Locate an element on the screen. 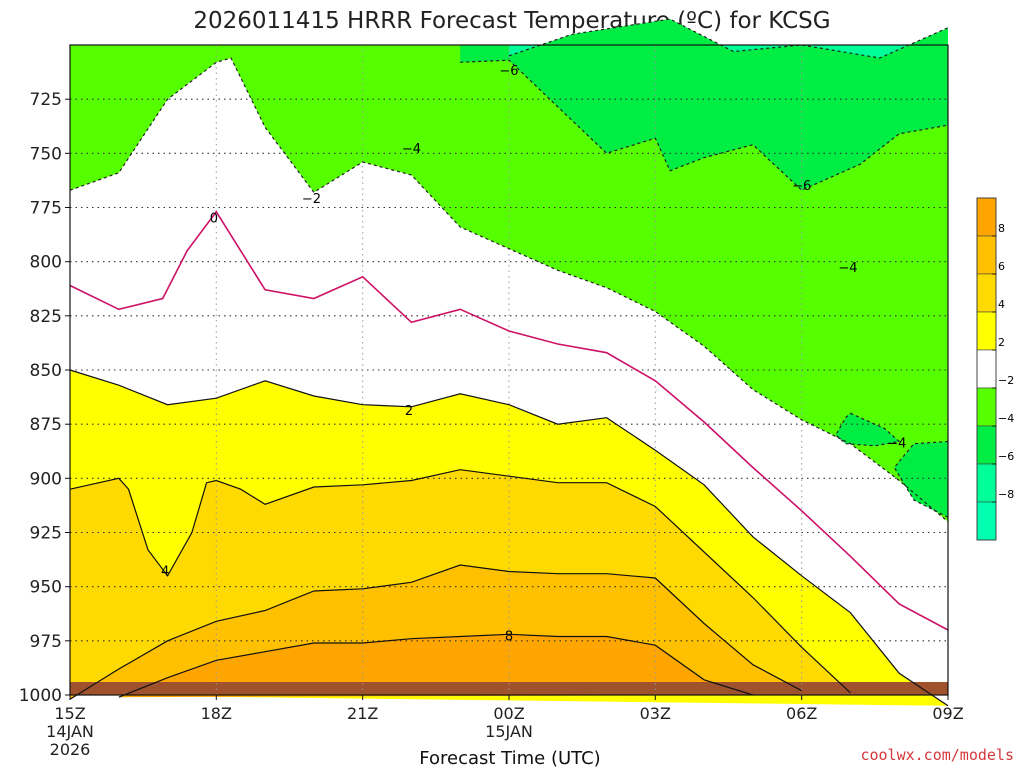 Image resolution: width=1024 pixels, height=768 pixels. colorbar-label: 8 is located at coordinates (1001, 228).